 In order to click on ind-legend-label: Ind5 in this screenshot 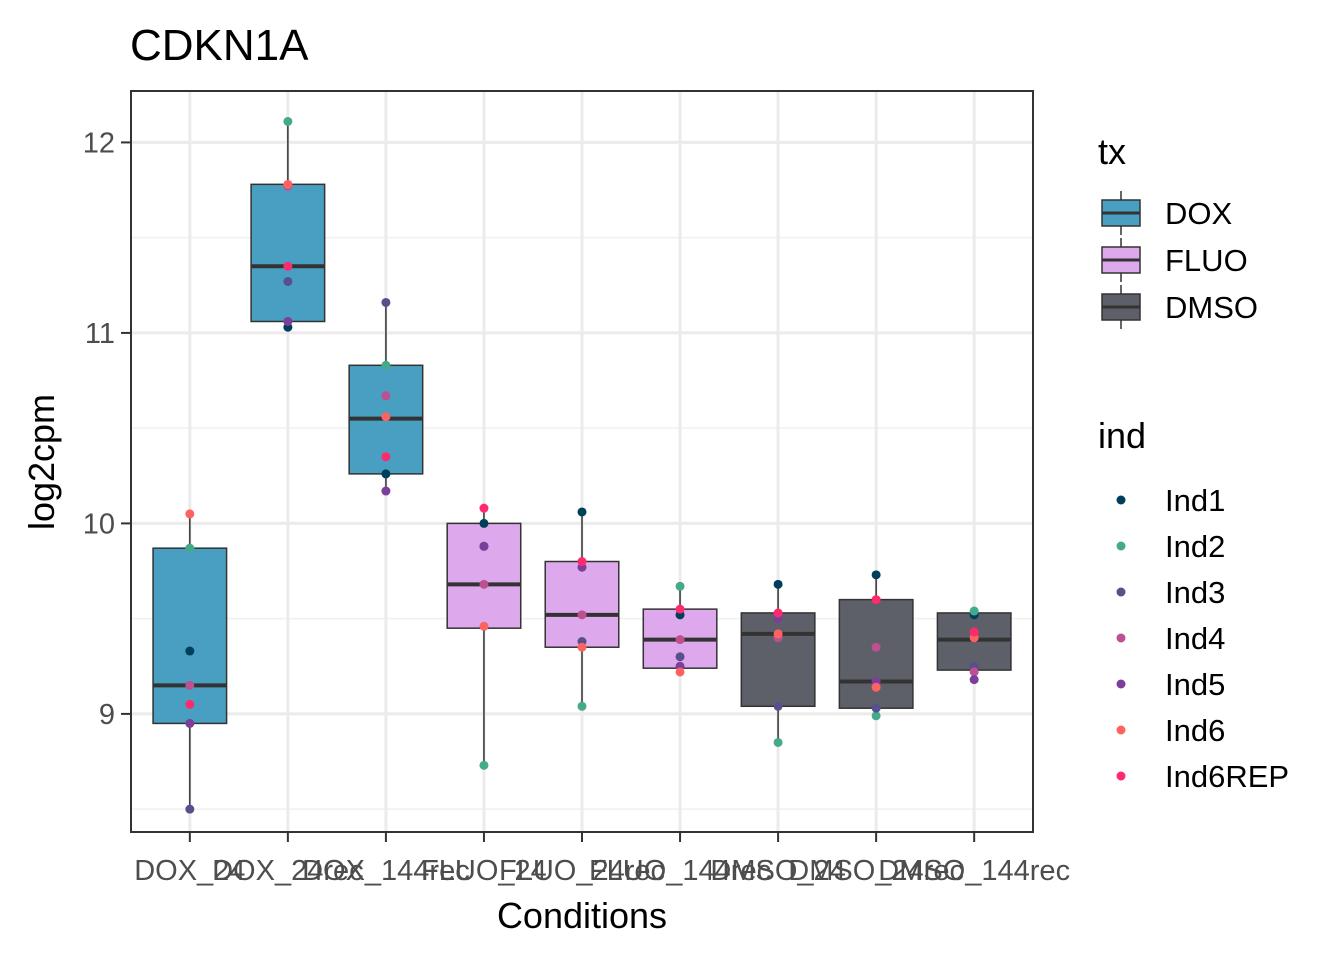, I will do `click(1195, 684)`.